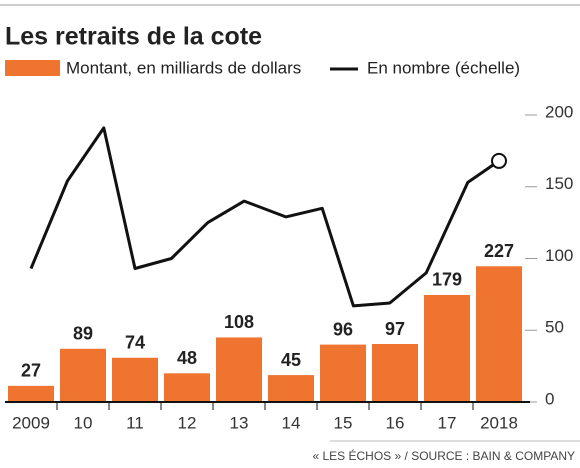 The height and width of the screenshot is (468, 580). I want to click on x-tick-label: 2009, so click(31, 422).